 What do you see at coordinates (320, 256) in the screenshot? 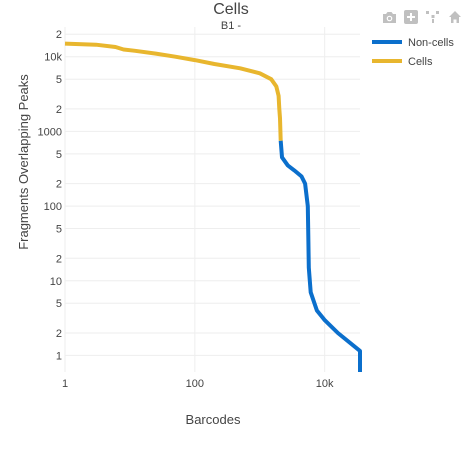
I see `series-line-non-cells` at bounding box center [320, 256].